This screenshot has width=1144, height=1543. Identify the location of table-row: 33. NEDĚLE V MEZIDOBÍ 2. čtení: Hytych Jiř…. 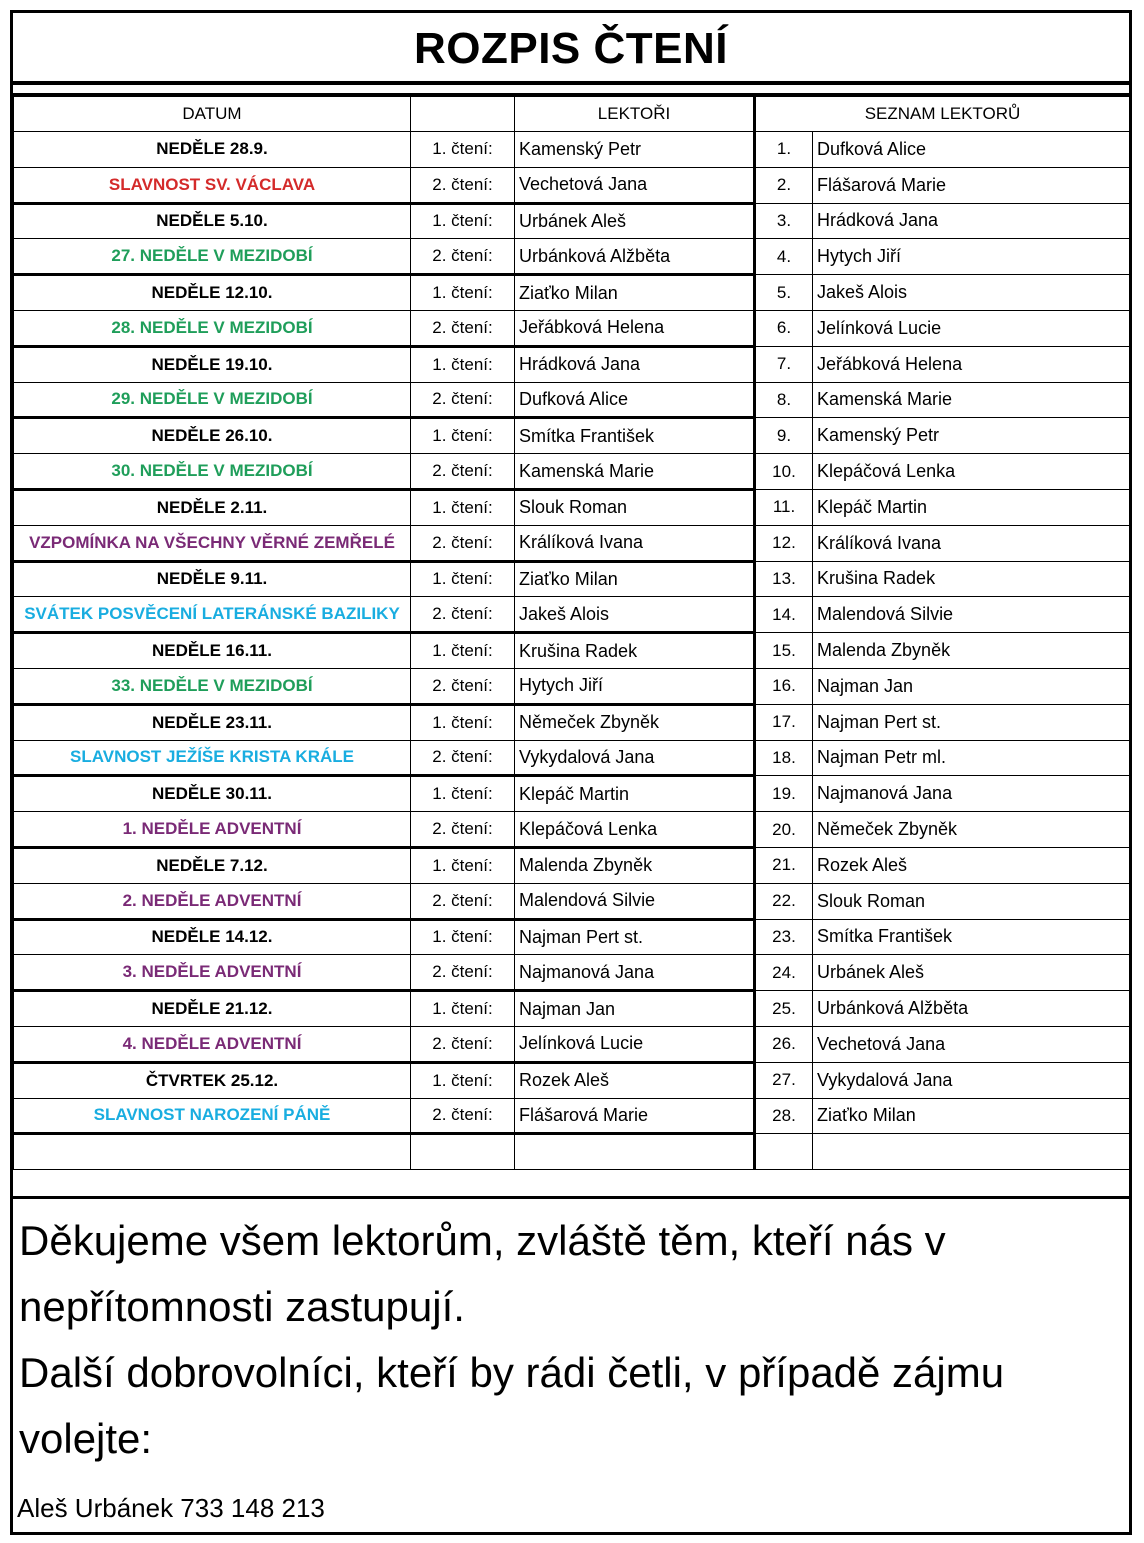
(571, 686).